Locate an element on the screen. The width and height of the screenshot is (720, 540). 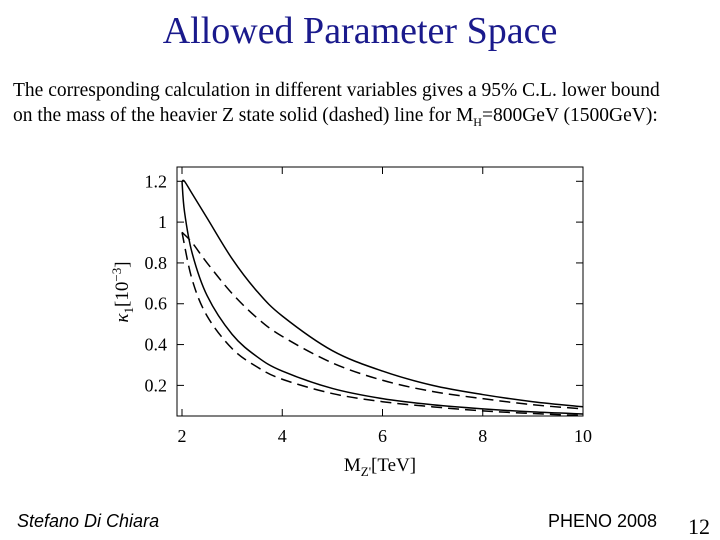
y-label-sub: 1 is located at coordinates (128, 310).